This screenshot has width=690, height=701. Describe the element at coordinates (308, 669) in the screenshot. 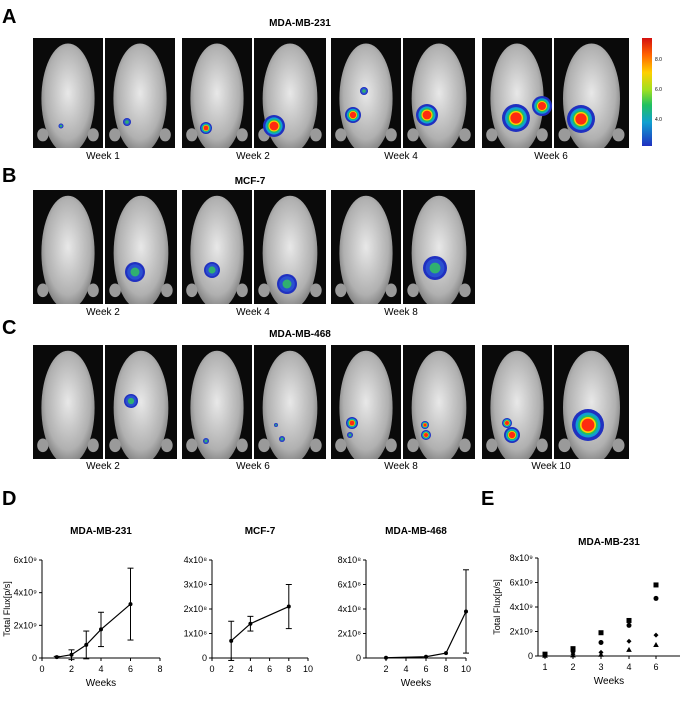

I see `x-tick-label: 10` at that location.